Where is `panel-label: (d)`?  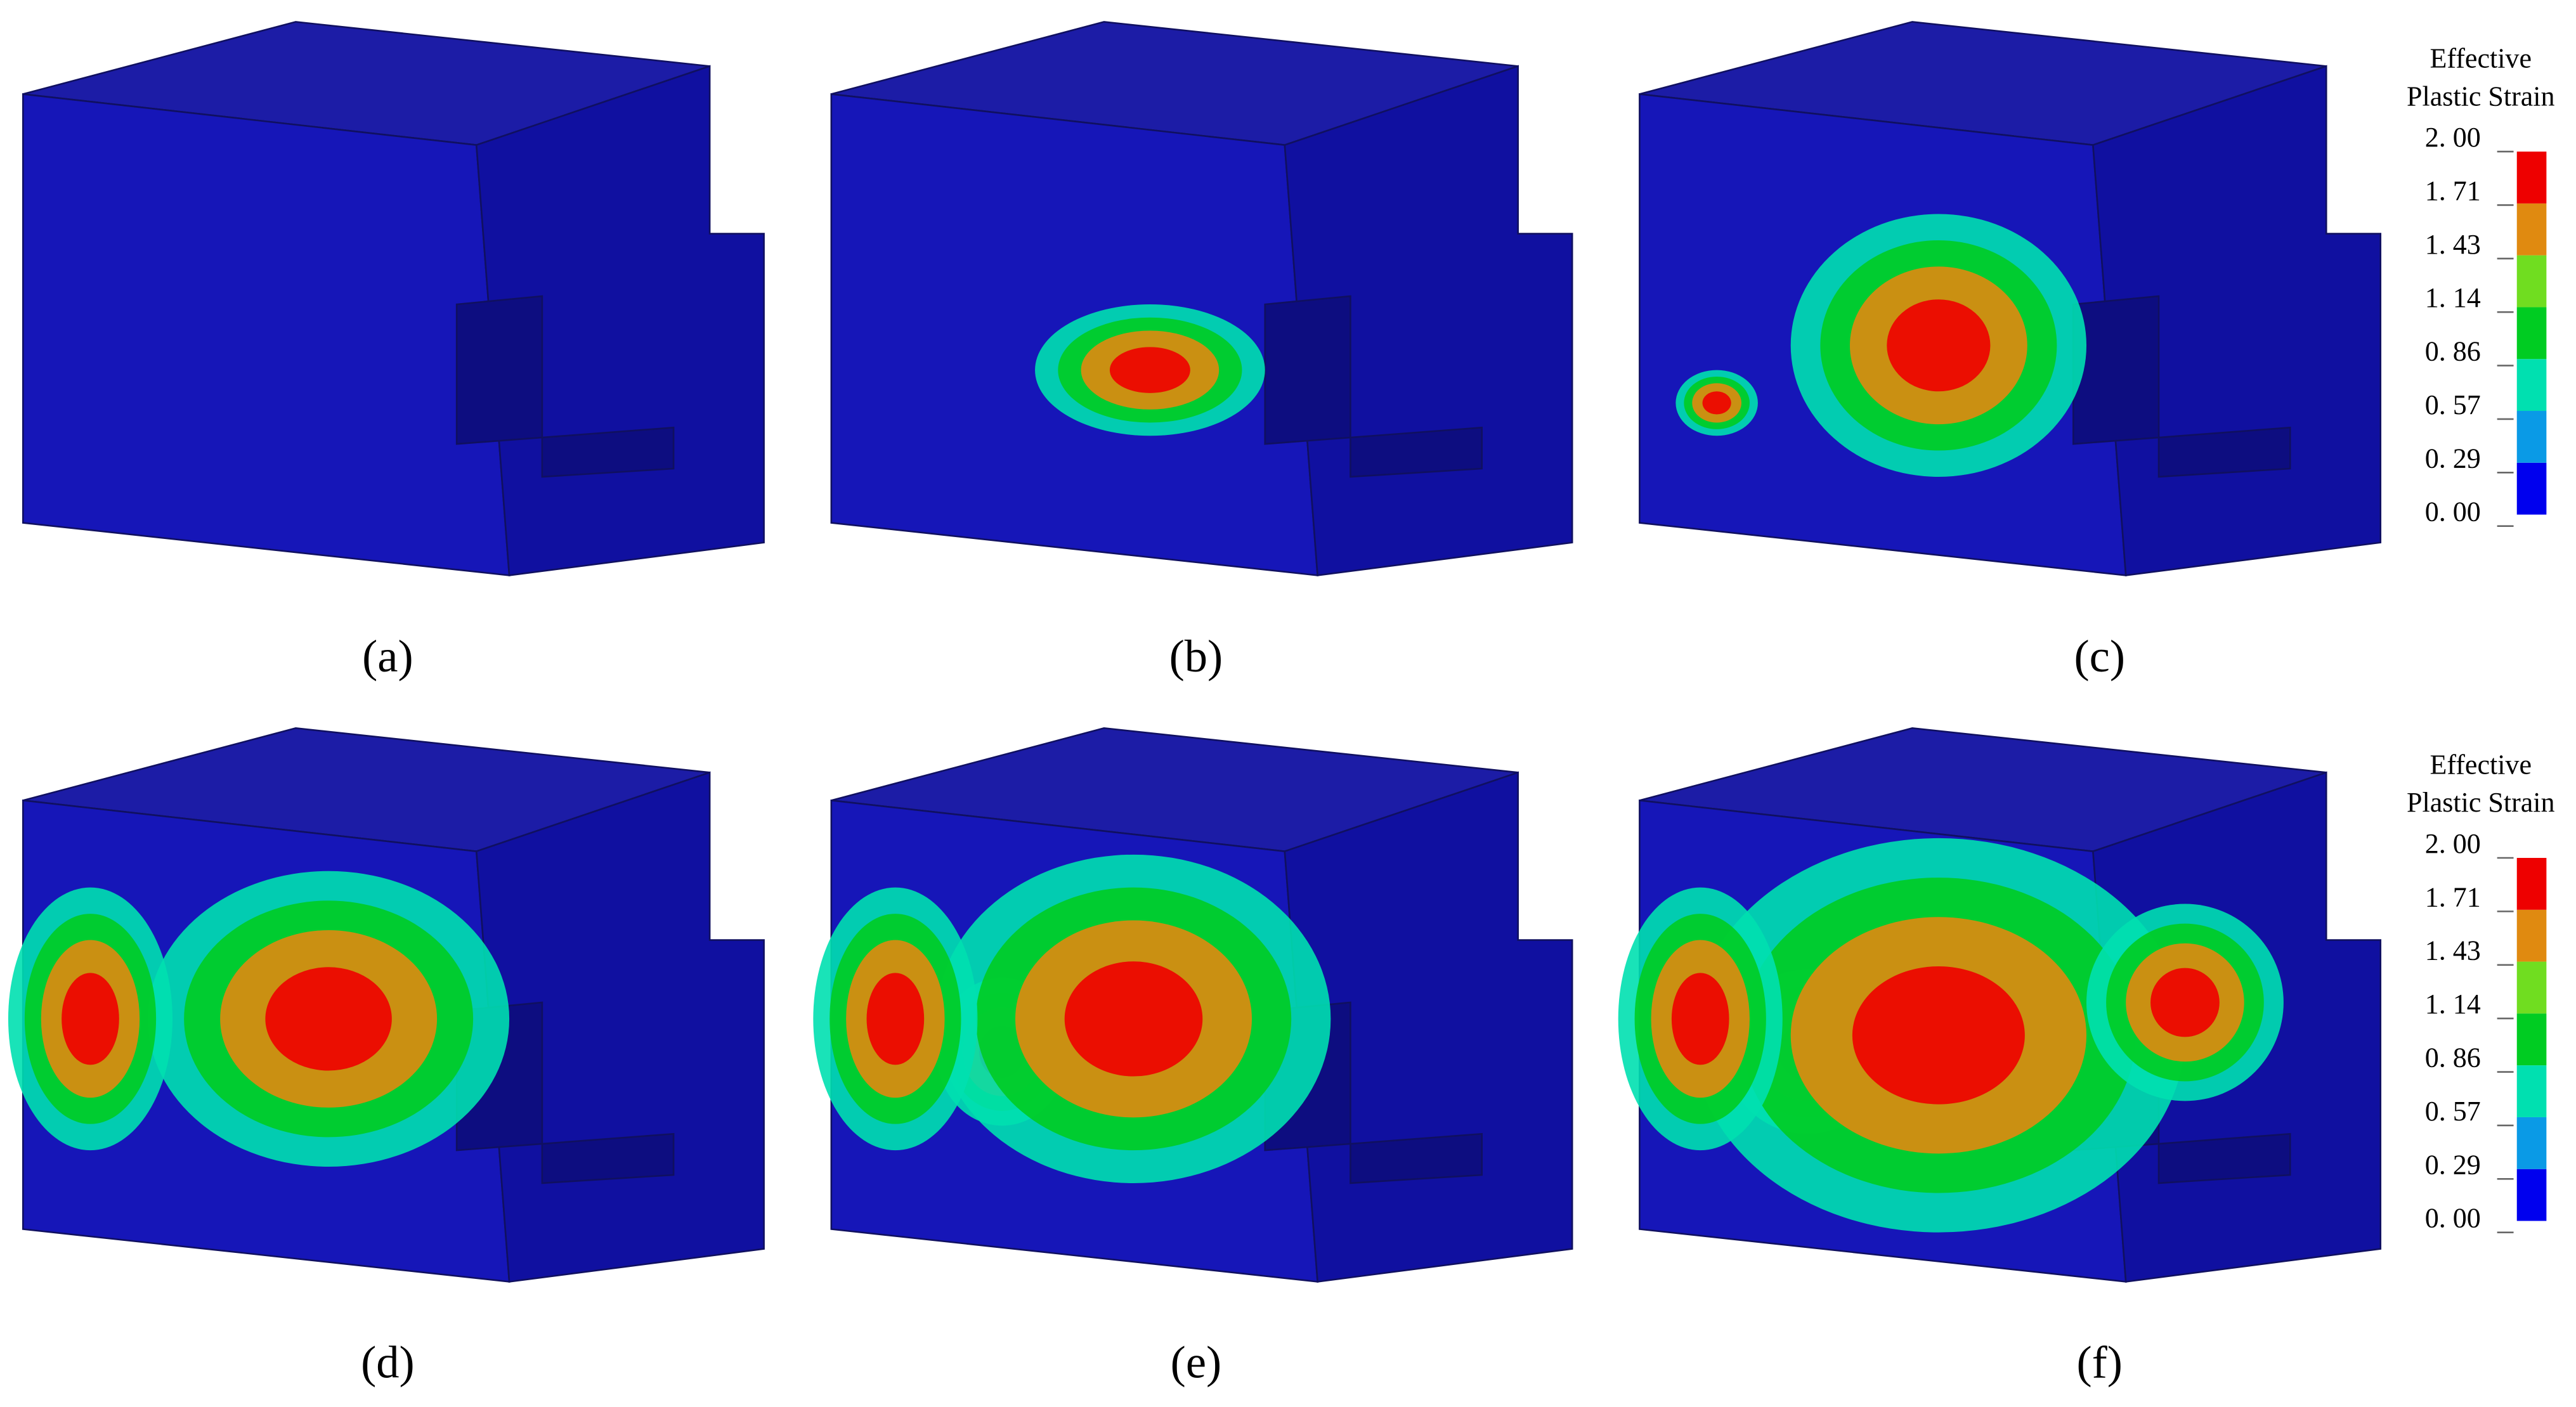
panel-label: (d) is located at coordinates (388, 1363).